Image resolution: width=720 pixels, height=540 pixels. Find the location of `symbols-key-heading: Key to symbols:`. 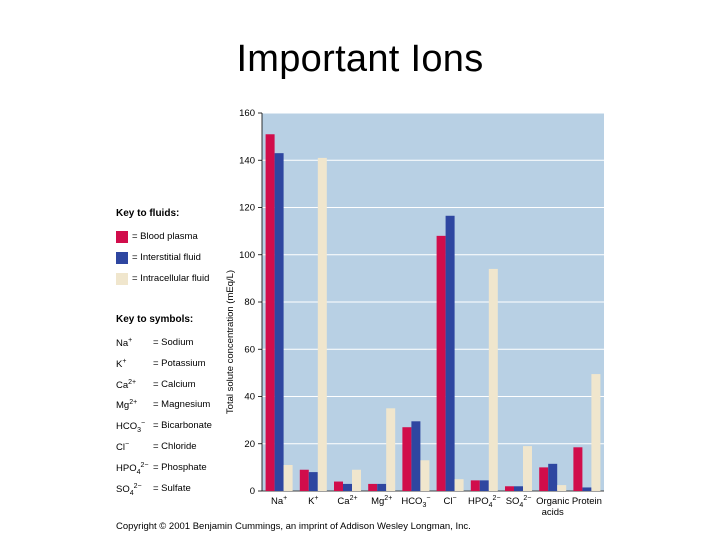

symbols-key-heading: Key to symbols: is located at coordinates (155, 319).